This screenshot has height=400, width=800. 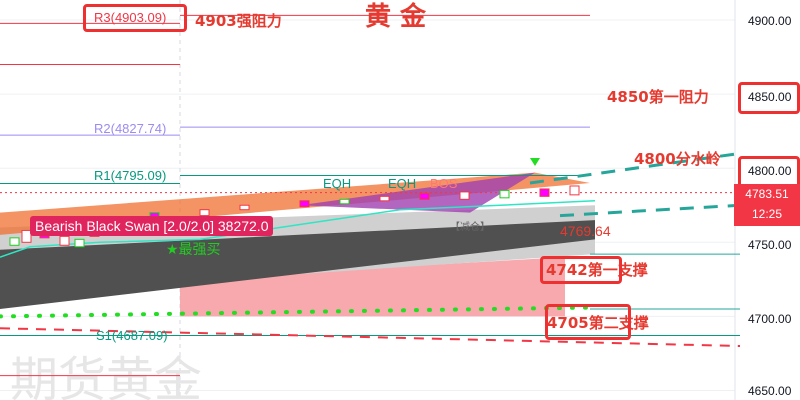 What do you see at coordinates (444, 183) in the screenshot?
I see `bos-label: BOS` at bounding box center [444, 183].